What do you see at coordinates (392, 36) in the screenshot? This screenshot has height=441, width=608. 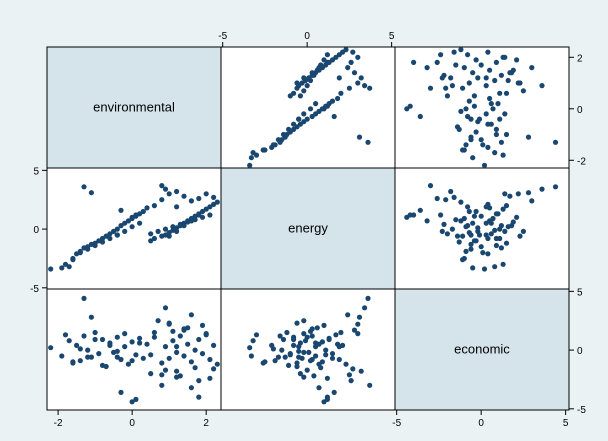 I see `x-tick-label-energy-2: 5` at bounding box center [392, 36].